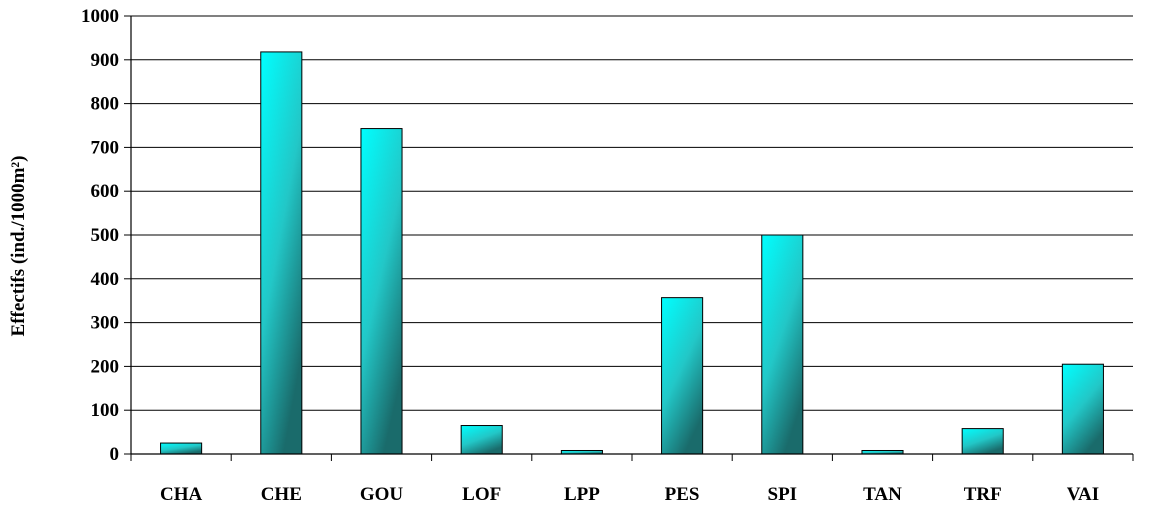 The image size is (1149, 510). I want to click on y-tick-label: 800, so click(105, 104).